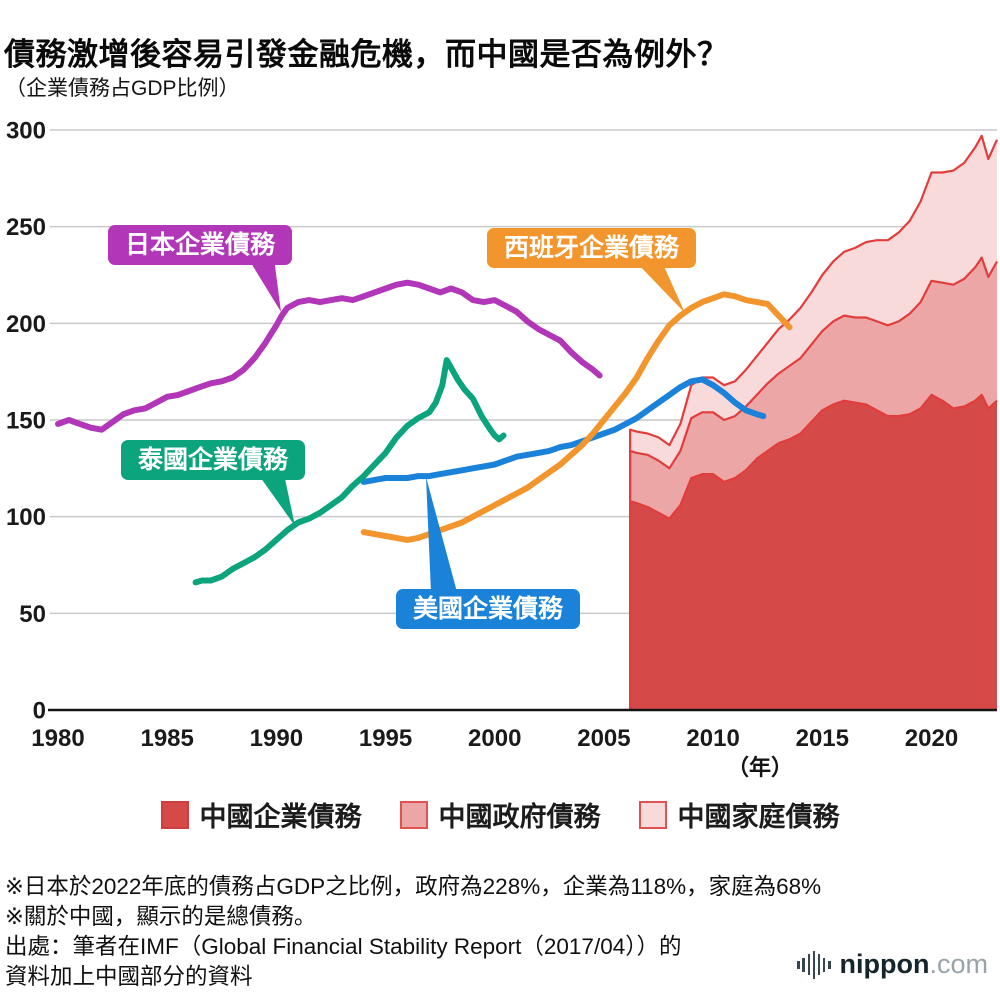 The height and width of the screenshot is (1000, 1000). Describe the element at coordinates (958, 964) in the screenshot. I see `logo-text-secondary: .com` at that location.